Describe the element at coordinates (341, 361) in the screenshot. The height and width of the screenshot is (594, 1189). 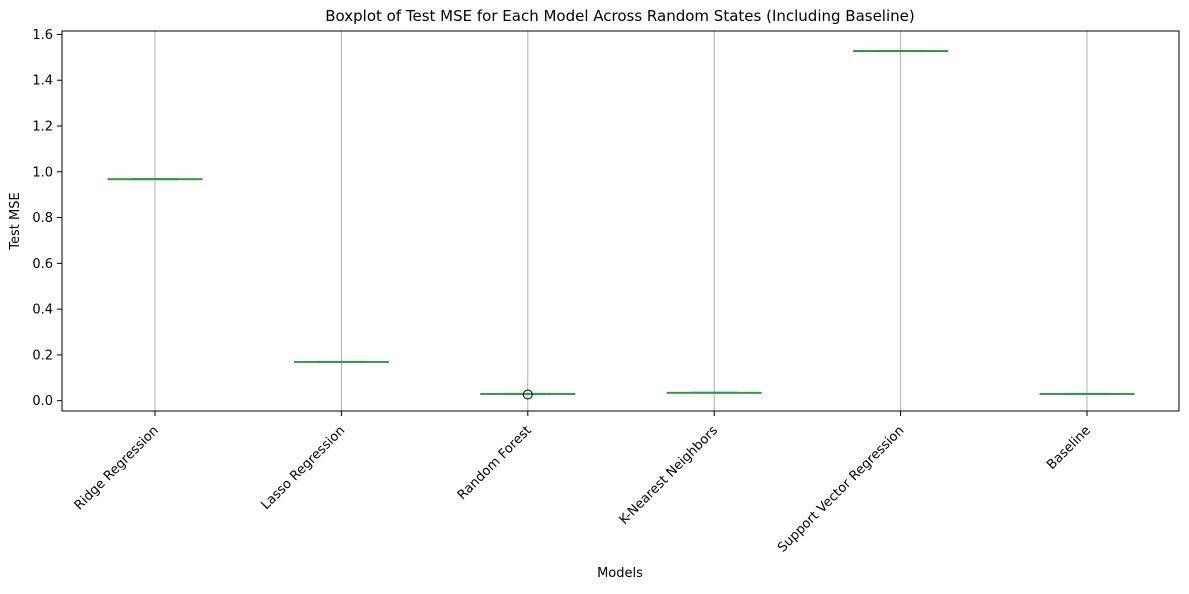
I see `box-lasso-regression` at that location.